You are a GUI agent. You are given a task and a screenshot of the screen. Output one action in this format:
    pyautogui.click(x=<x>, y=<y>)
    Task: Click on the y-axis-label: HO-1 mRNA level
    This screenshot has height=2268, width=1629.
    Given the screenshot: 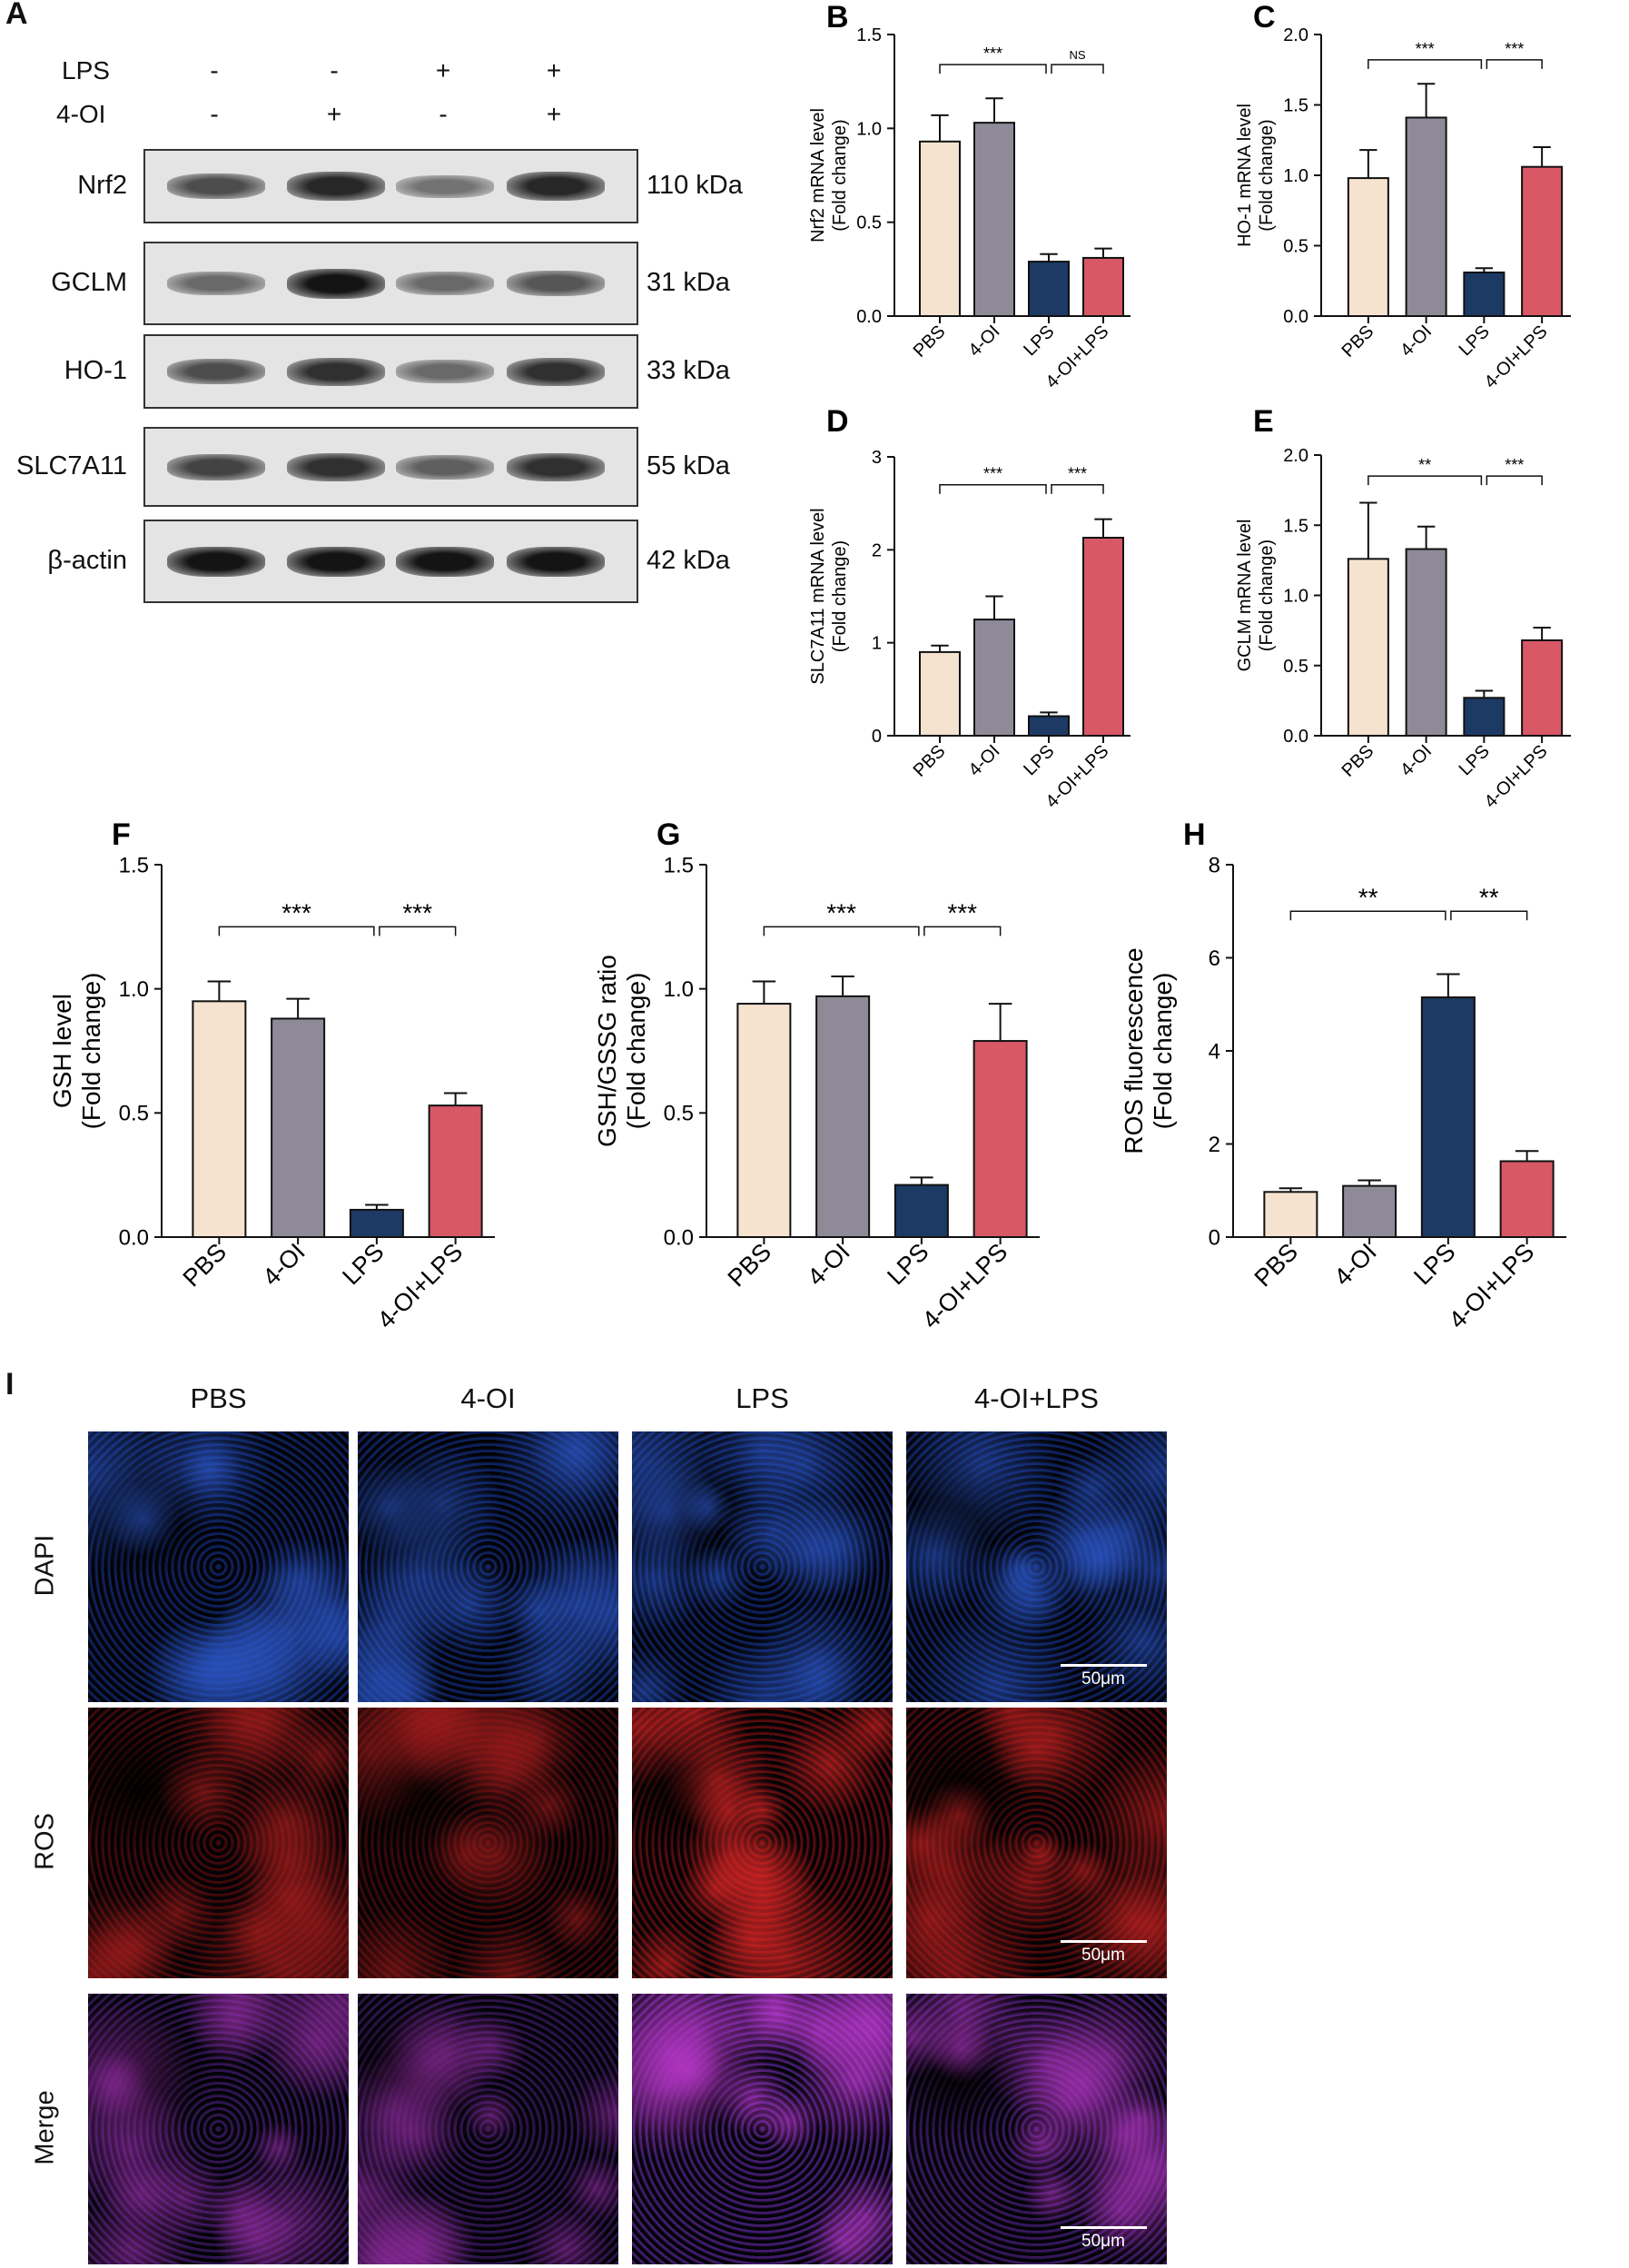 What is the action you would take?
    pyautogui.click(x=1245, y=175)
    